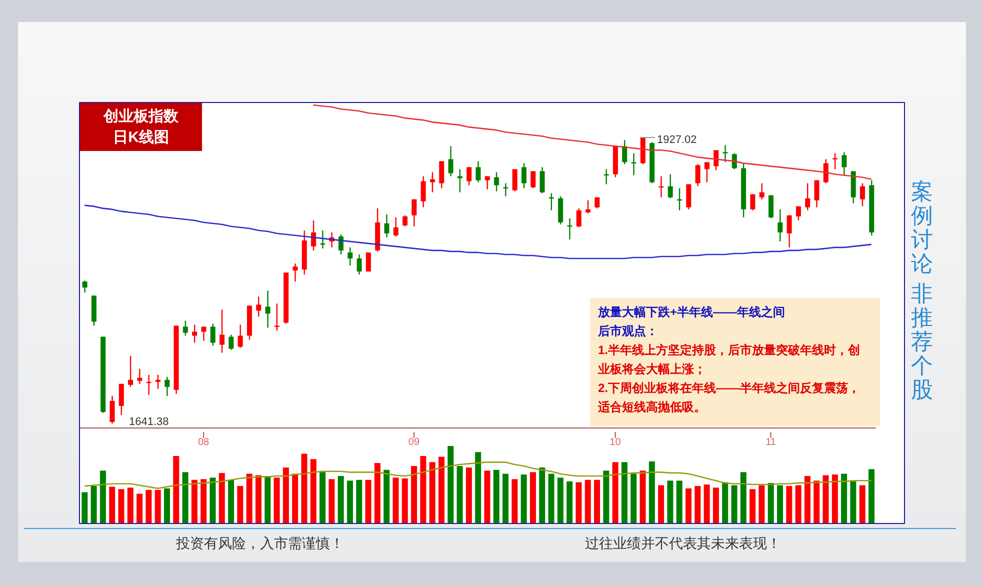 Image resolution: width=982 pixels, height=586 pixels. What do you see at coordinates (260, 544) in the screenshot?
I see `text: 投资有风险，入市需谨慎！` at bounding box center [260, 544].